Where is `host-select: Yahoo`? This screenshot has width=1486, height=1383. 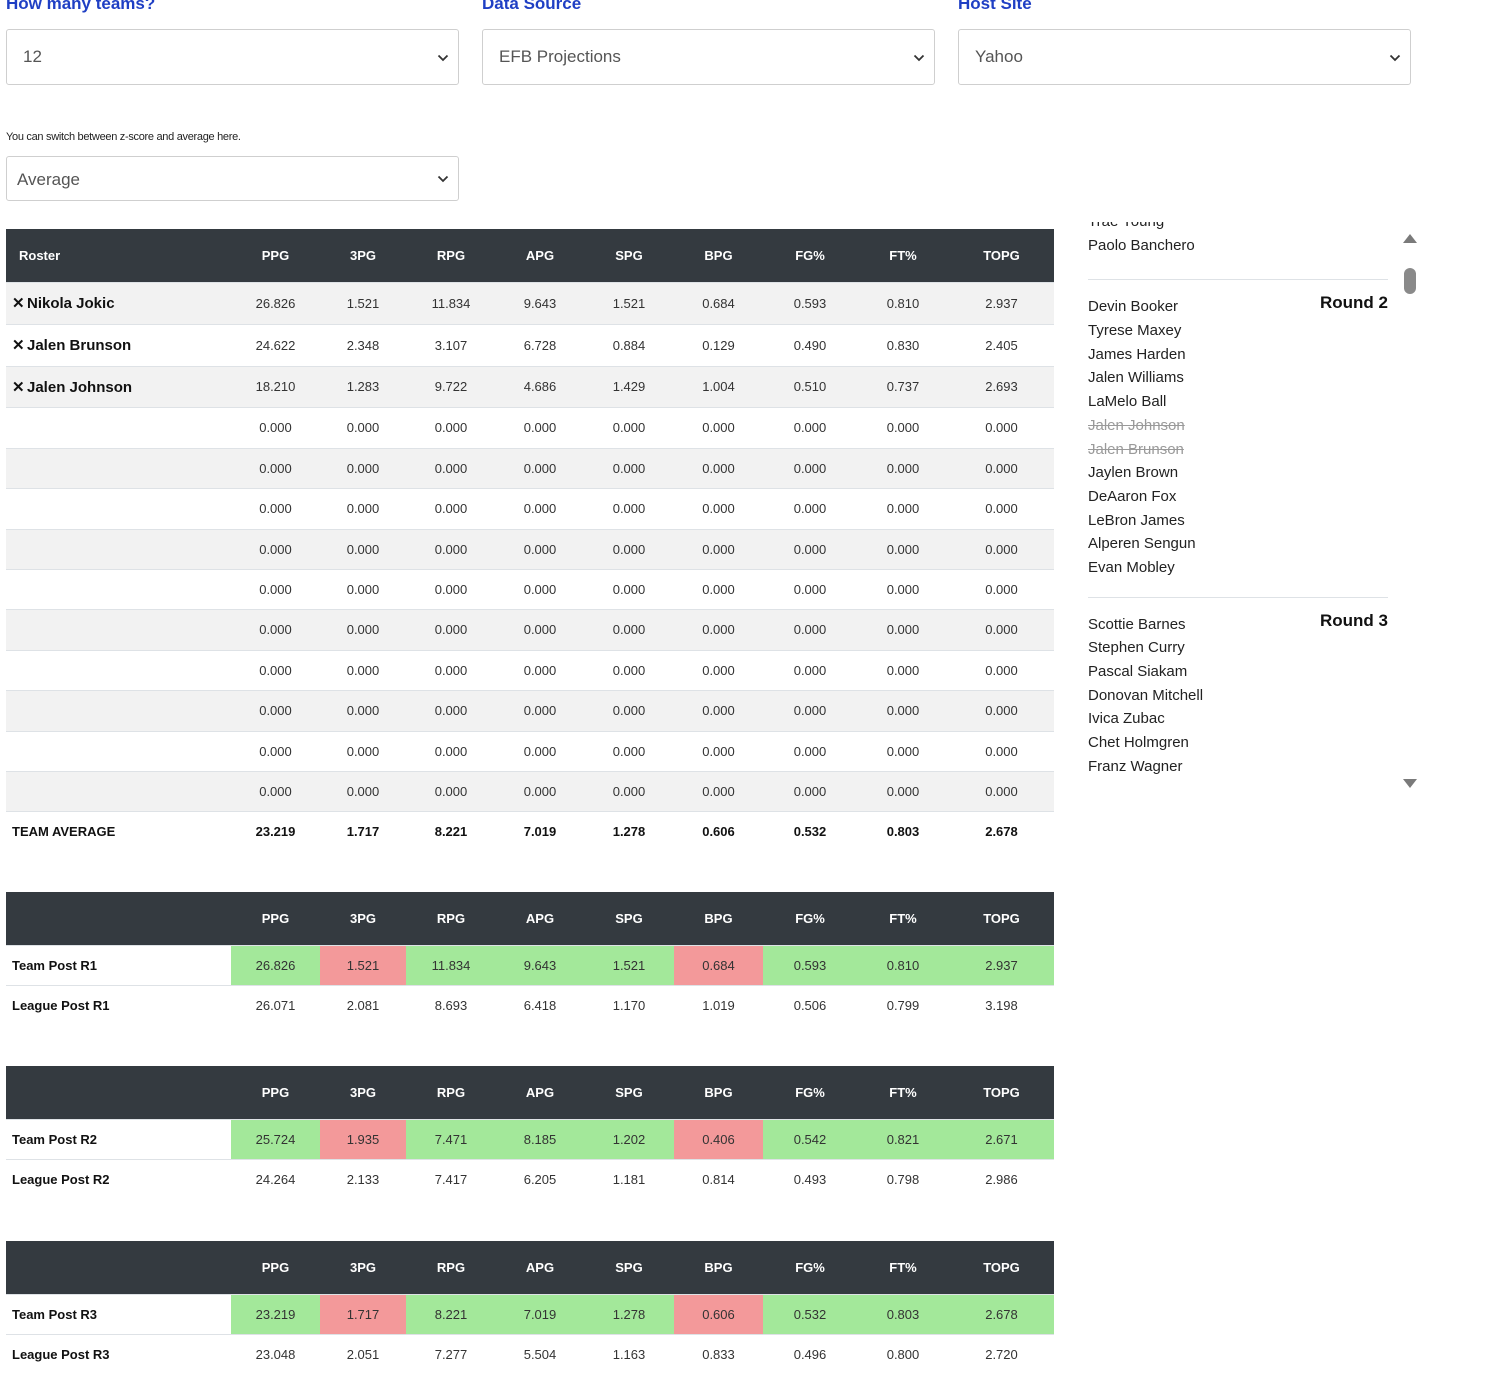
host-select: Yahoo is located at coordinates (1184, 57).